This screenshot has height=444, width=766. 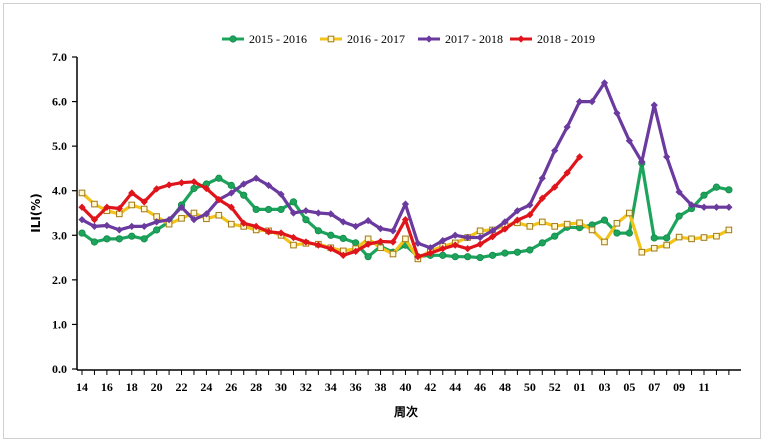 I want to click on y-tick-label: 5.0, so click(x=59, y=146).